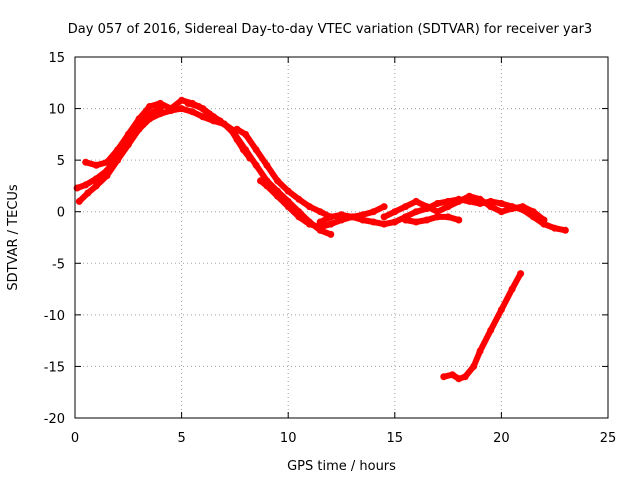  What do you see at coordinates (501, 438) in the screenshot?
I see `x-tick-label: 20` at bounding box center [501, 438].